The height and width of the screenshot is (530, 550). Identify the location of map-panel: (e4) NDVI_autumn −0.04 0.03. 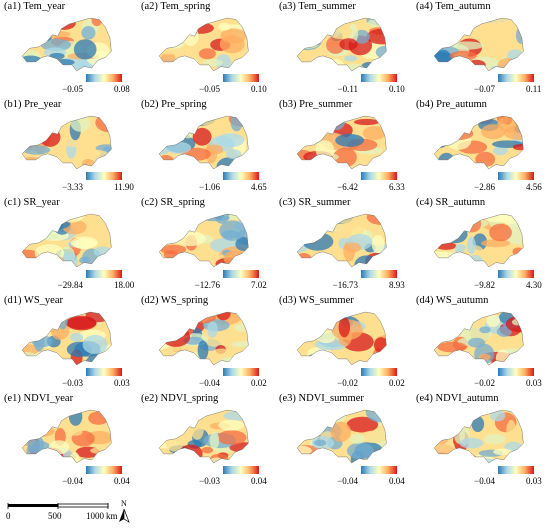
(480, 442).